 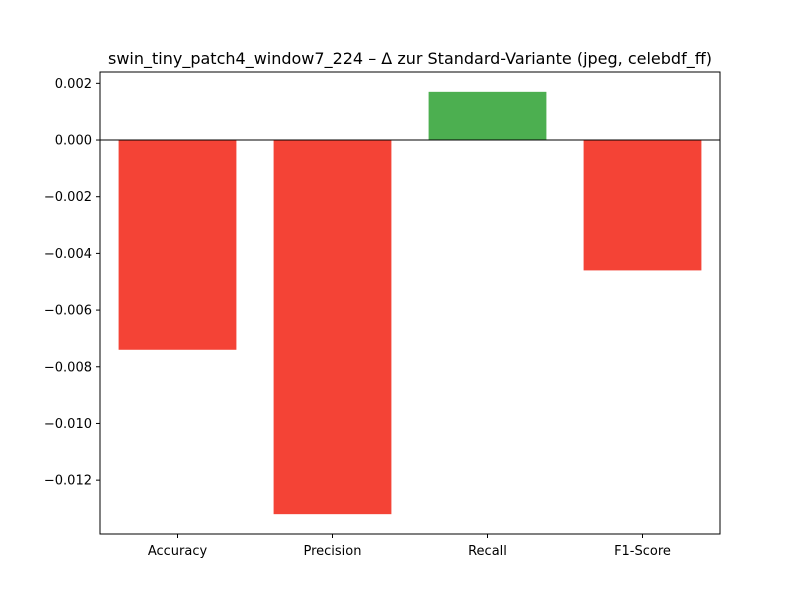 What do you see at coordinates (177, 245) in the screenshot?
I see `bar-accuracy` at bounding box center [177, 245].